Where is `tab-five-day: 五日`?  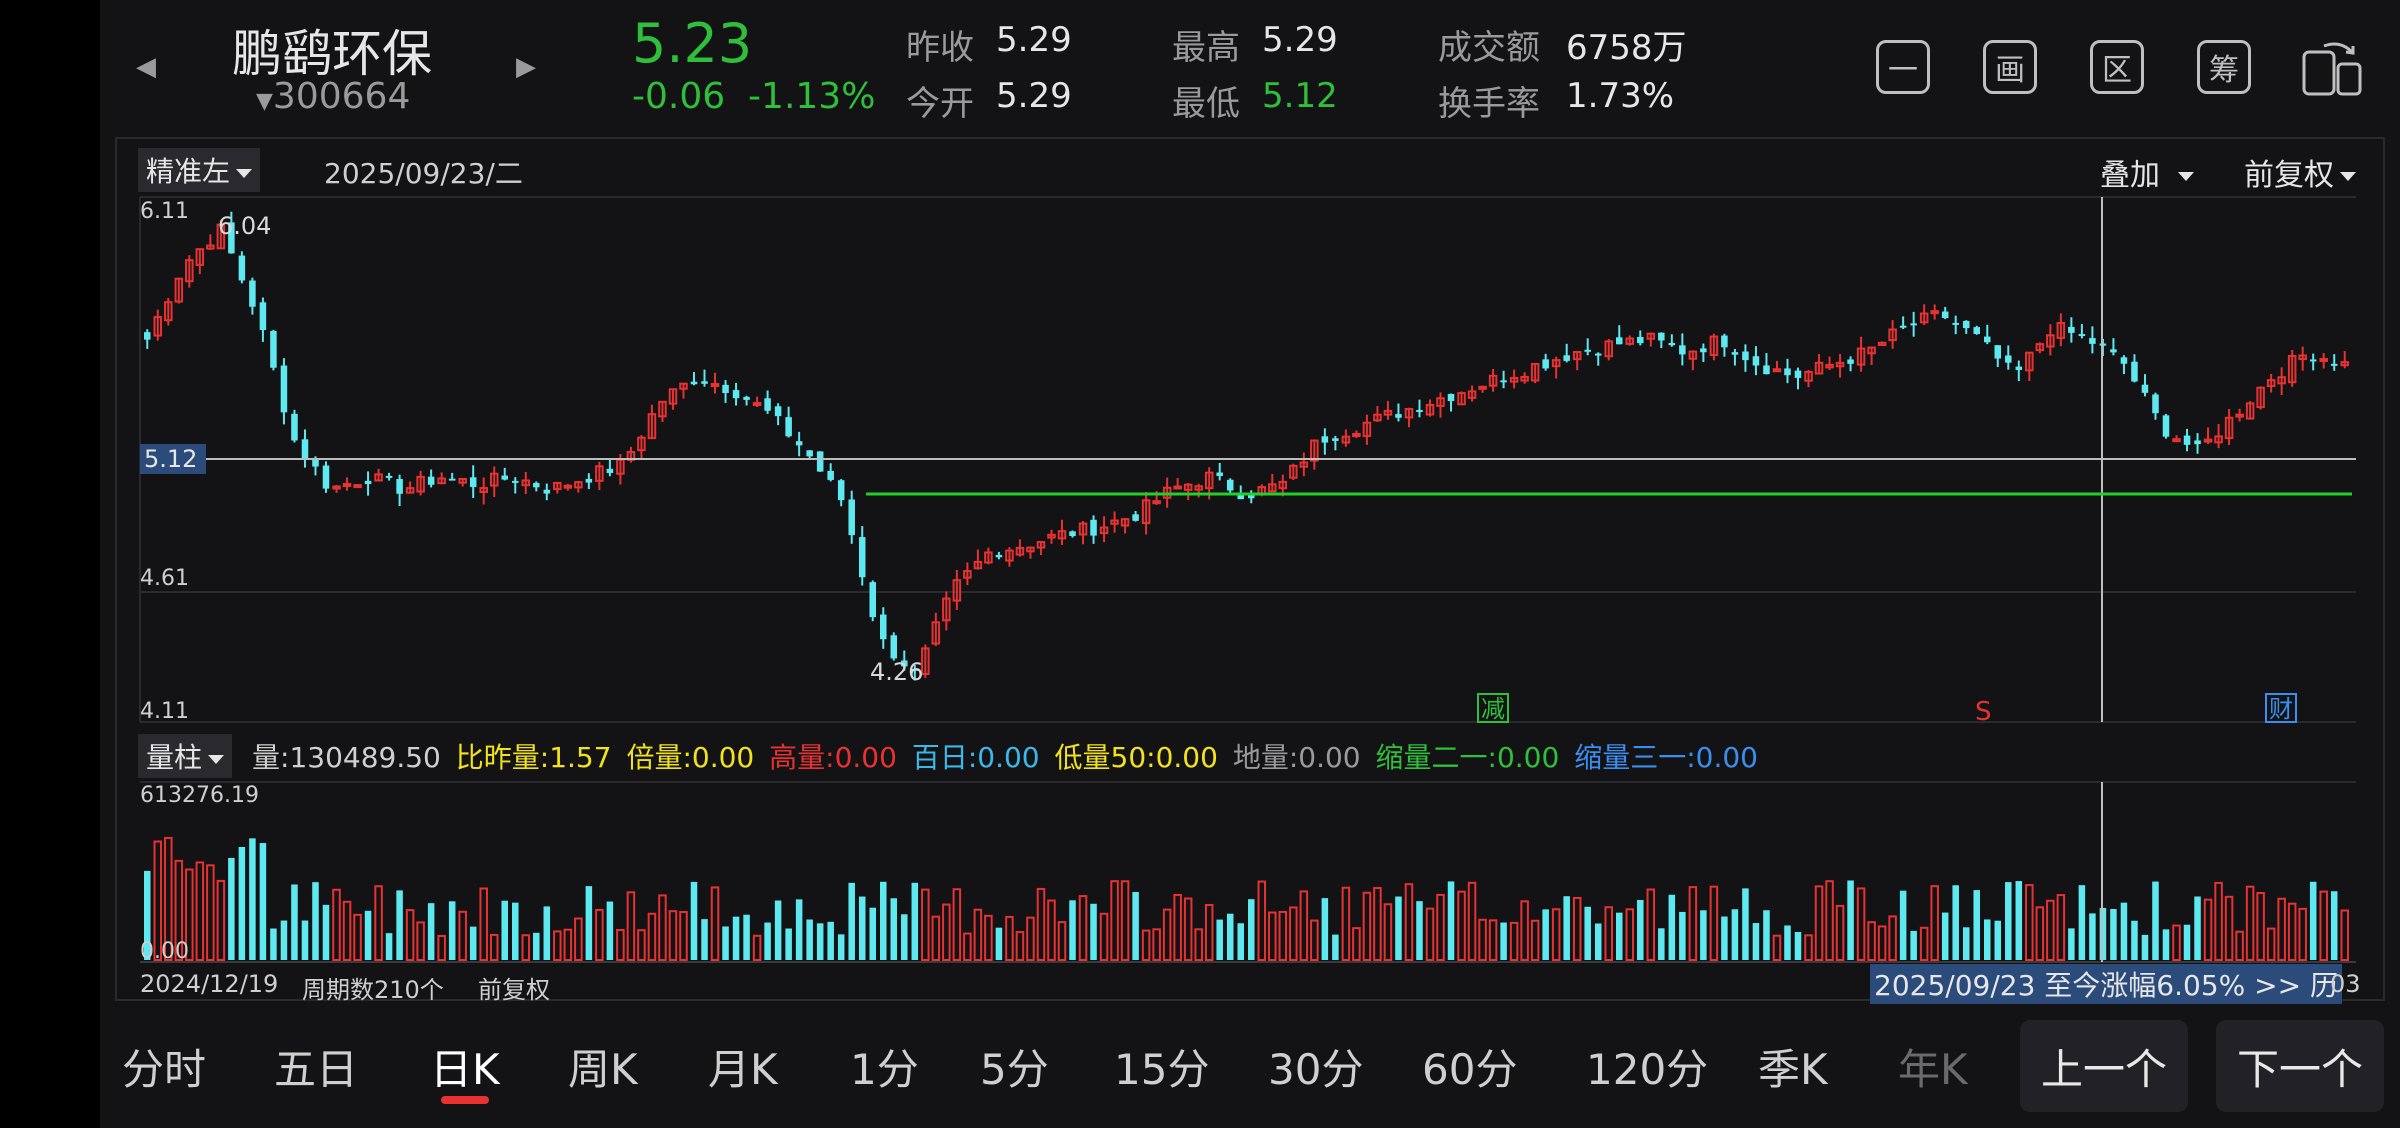 tab-five-day: 五日 is located at coordinates (316, 1069).